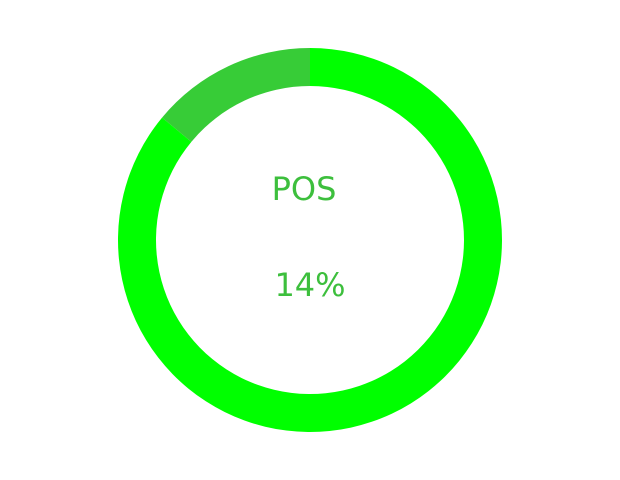 The height and width of the screenshot is (480, 620). Describe the element at coordinates (309, 285) in the screenshot. I see `center-value: 14%` at that location.